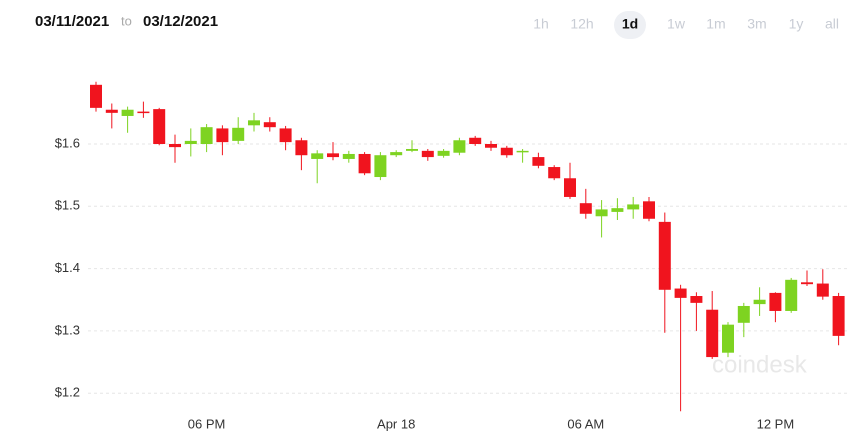 The height and width of the screenshot is (448, 864). What do you see at coordinates (715, 24) in the screenshot?
I see `range-button: 1m` at bounding box center [715, 24].